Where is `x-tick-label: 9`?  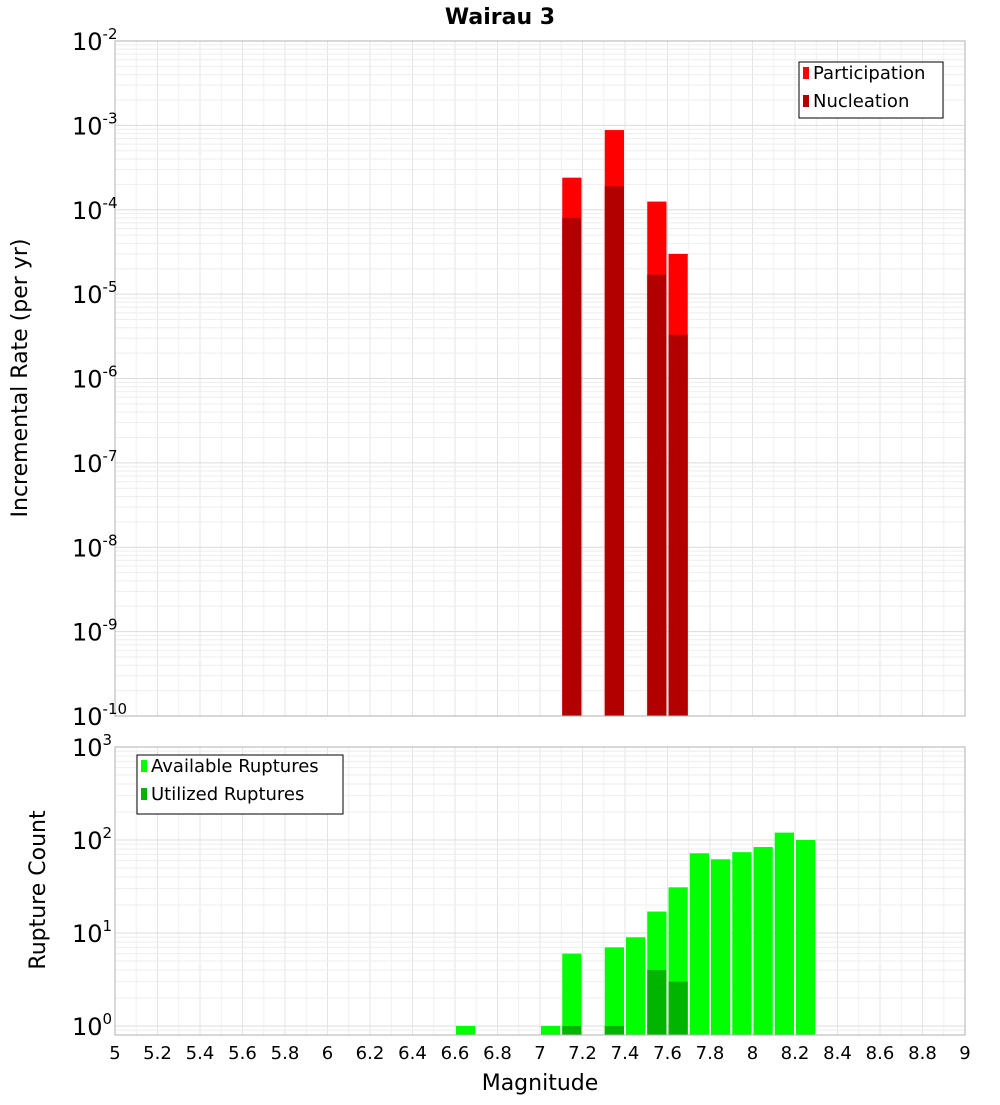 x-tick-label: 9 is located at coordinates (964, 1053).